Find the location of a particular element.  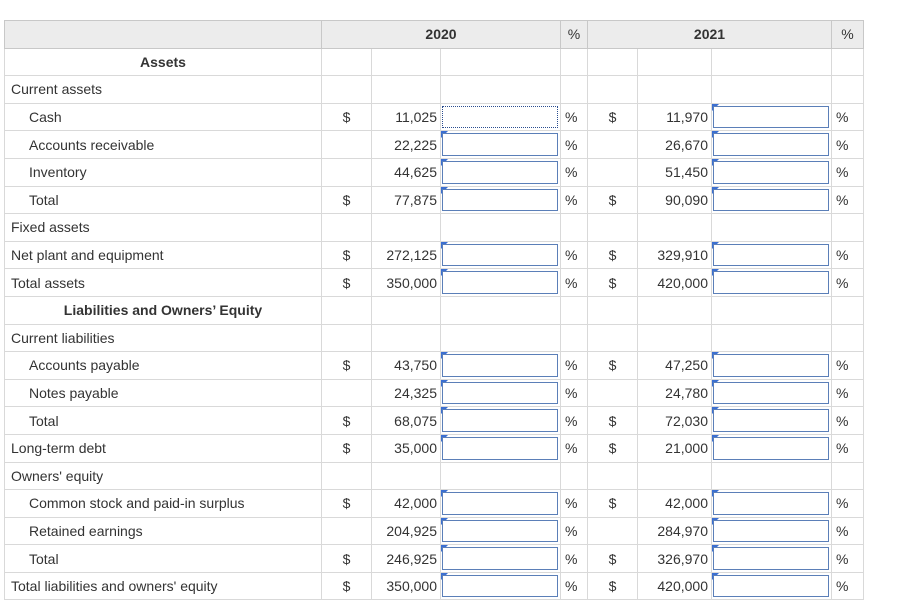

value-2021: 26,670 is located at coordinates (674, 144).